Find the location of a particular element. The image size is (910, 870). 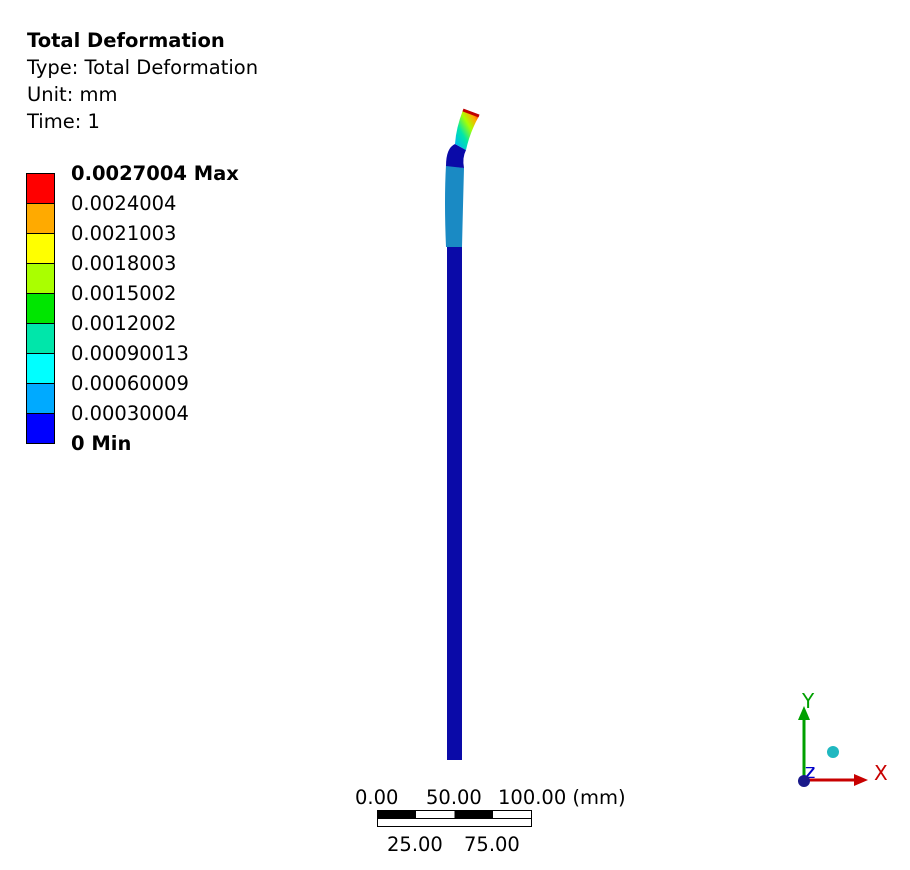

legend-max-label: 0.0027004 Max is located at coordinates (155, 173).